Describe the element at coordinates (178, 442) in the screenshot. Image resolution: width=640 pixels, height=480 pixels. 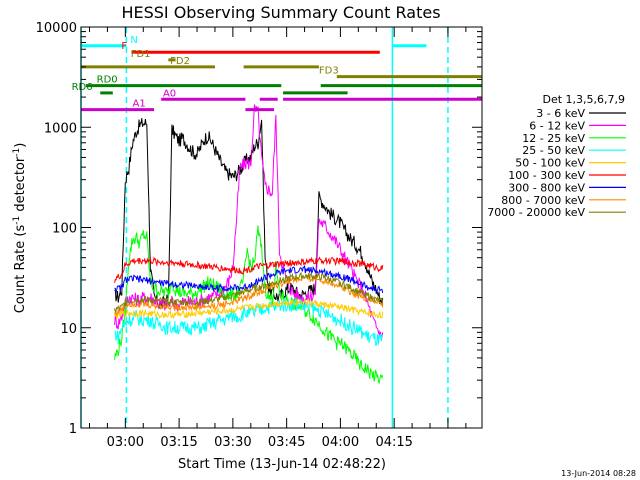
I see `x-tick-label: 03:15` at that location.